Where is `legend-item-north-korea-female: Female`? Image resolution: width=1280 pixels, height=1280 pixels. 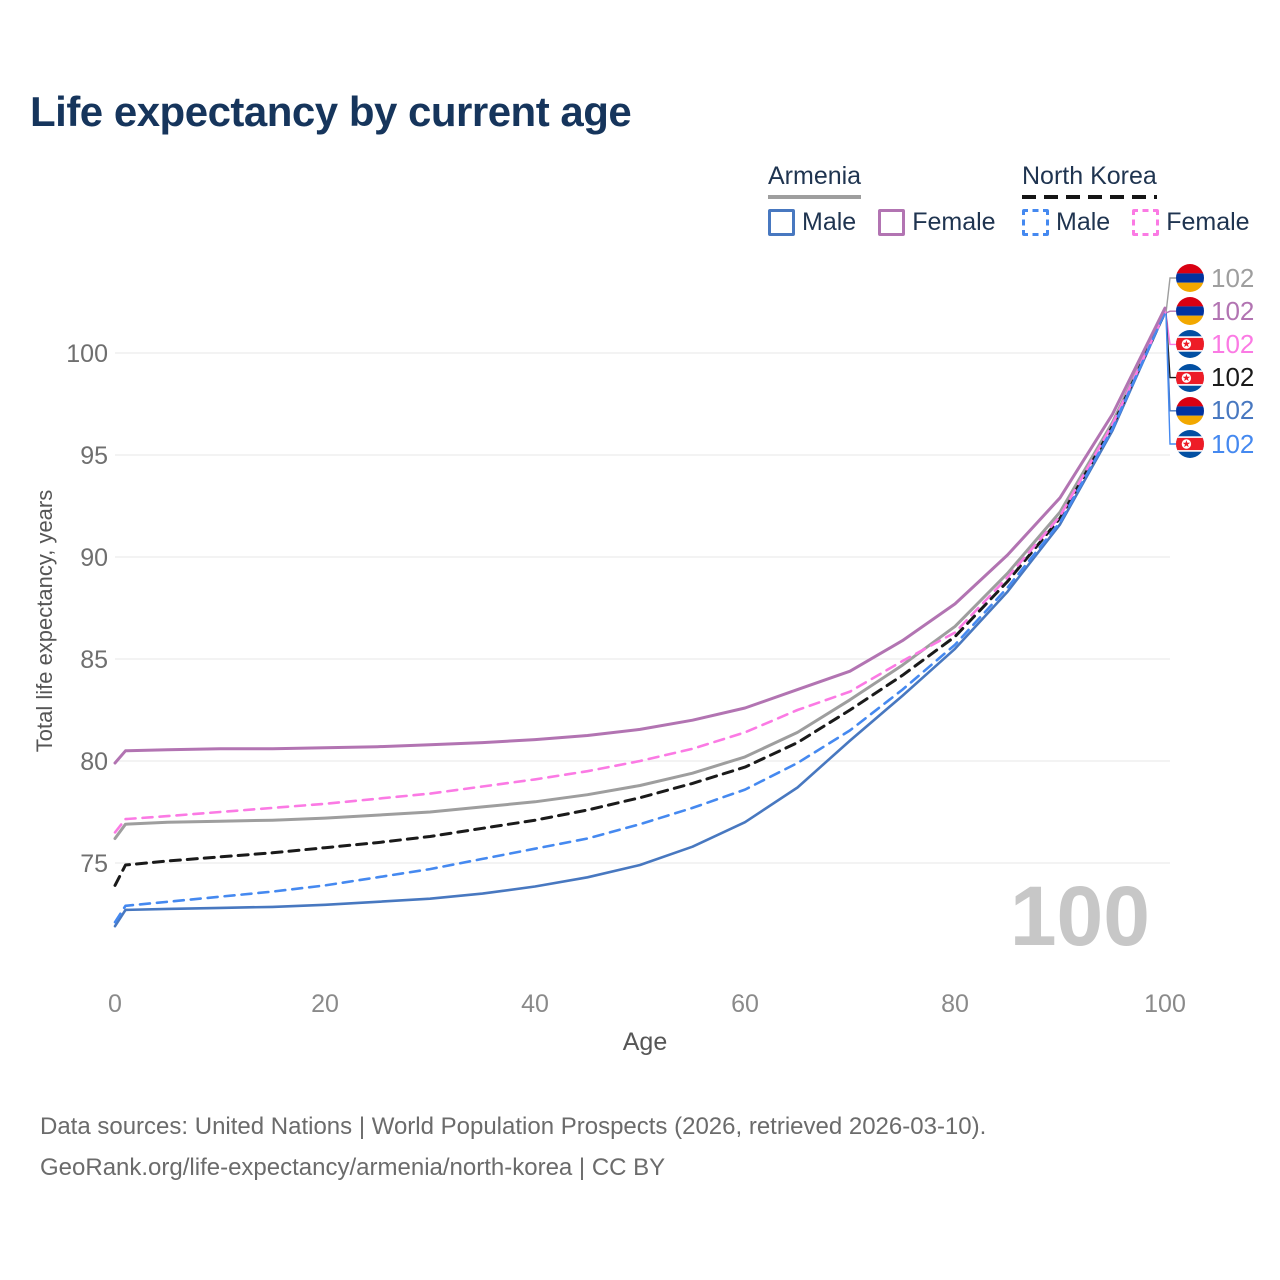 legend-item-north-korea-female: Female is located at coordinates (1191, 222).